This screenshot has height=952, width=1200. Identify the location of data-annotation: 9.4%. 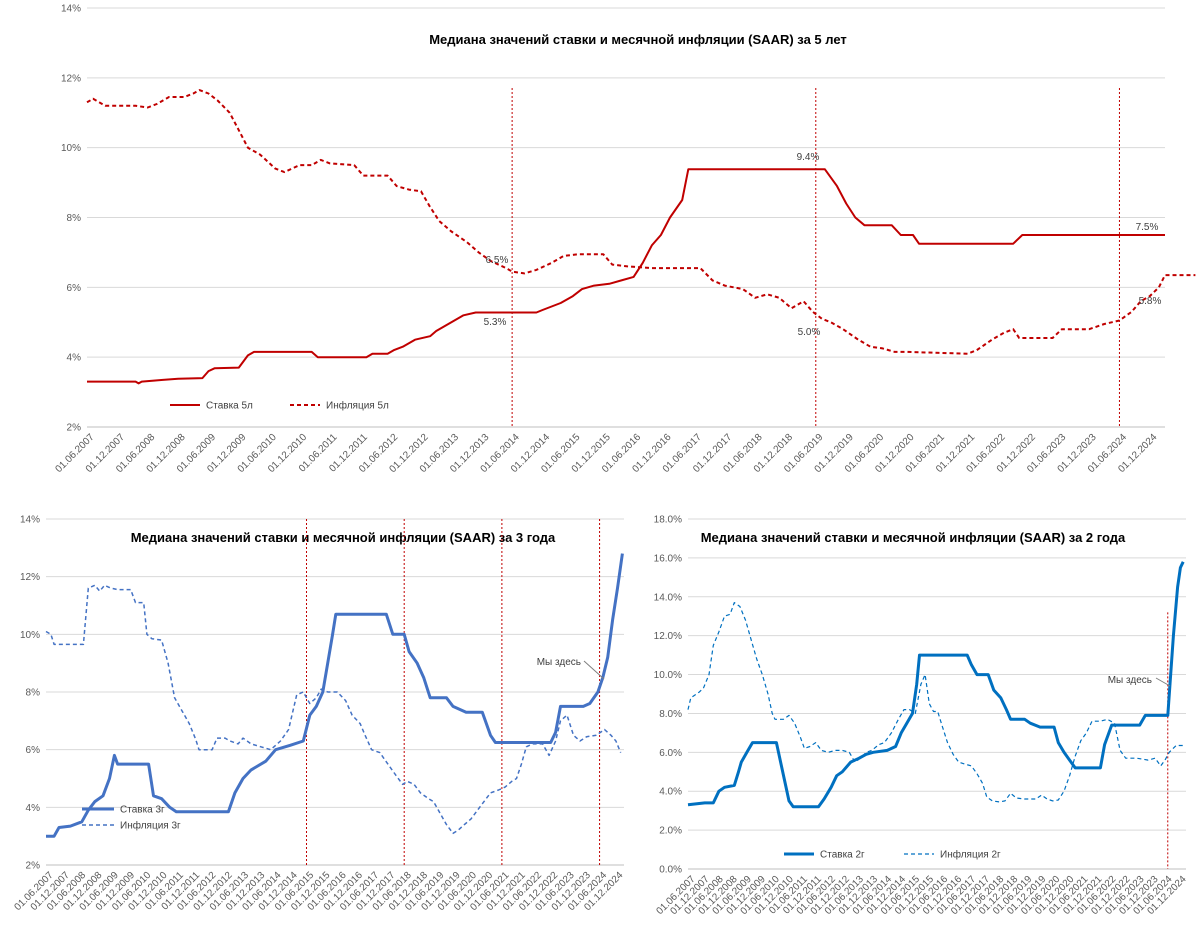
(808, 157).